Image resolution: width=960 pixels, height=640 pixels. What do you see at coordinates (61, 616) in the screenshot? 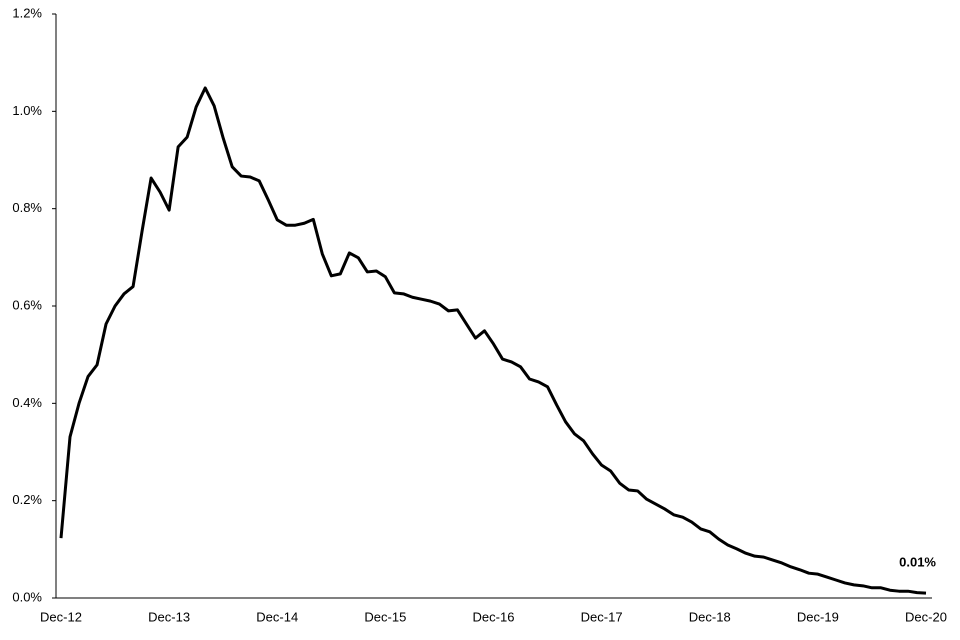
I see `x-tick-label: Dec-12` at bounding box center [61, 616].